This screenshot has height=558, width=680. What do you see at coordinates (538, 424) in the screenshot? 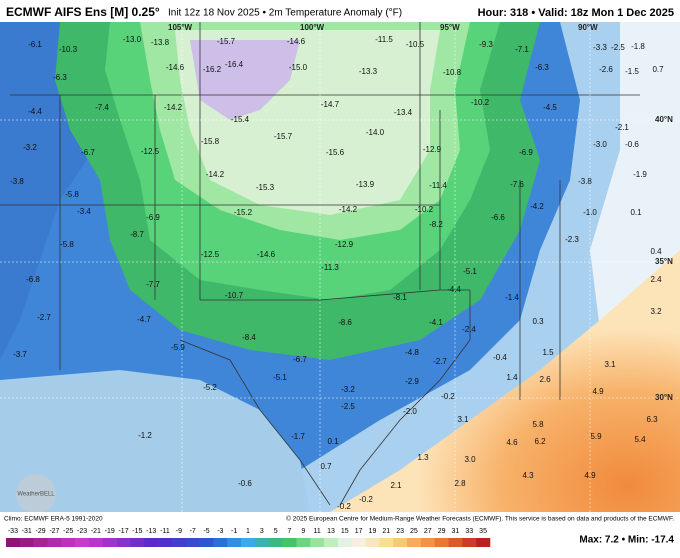
I see `map-value: 5.8` at bounding box center [538, 424].